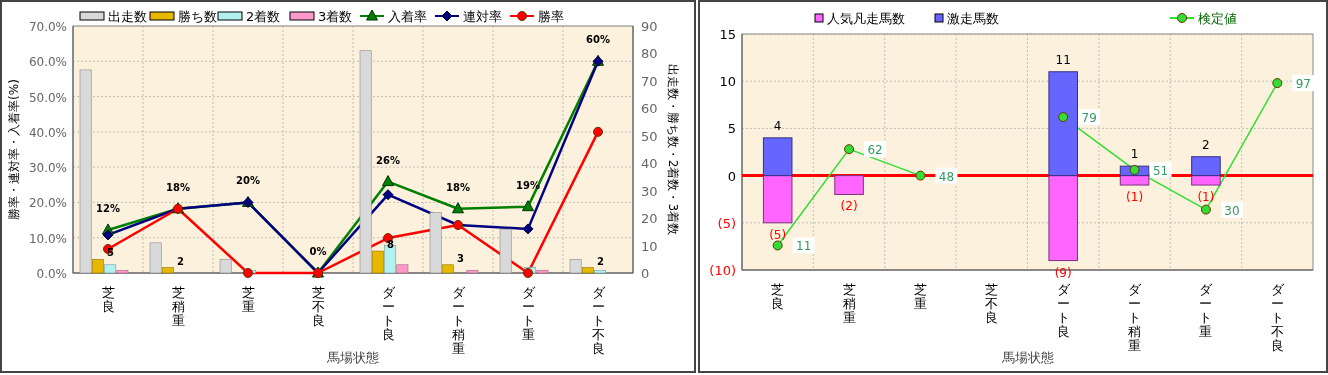  I want to click on legend-label: 2着数, so click(263, 16).